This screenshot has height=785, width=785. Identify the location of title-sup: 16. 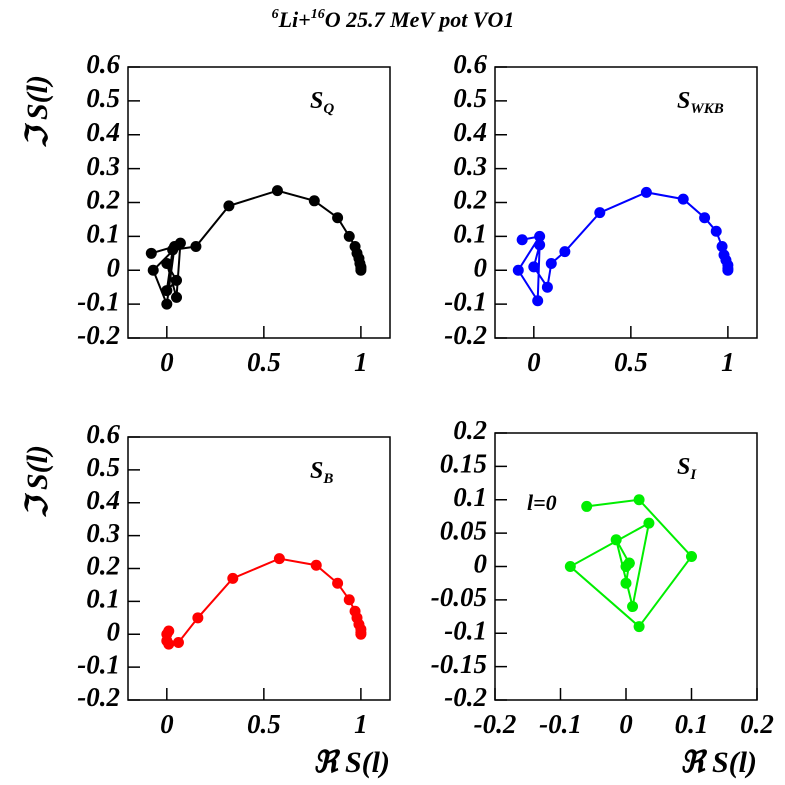
(318, 14).